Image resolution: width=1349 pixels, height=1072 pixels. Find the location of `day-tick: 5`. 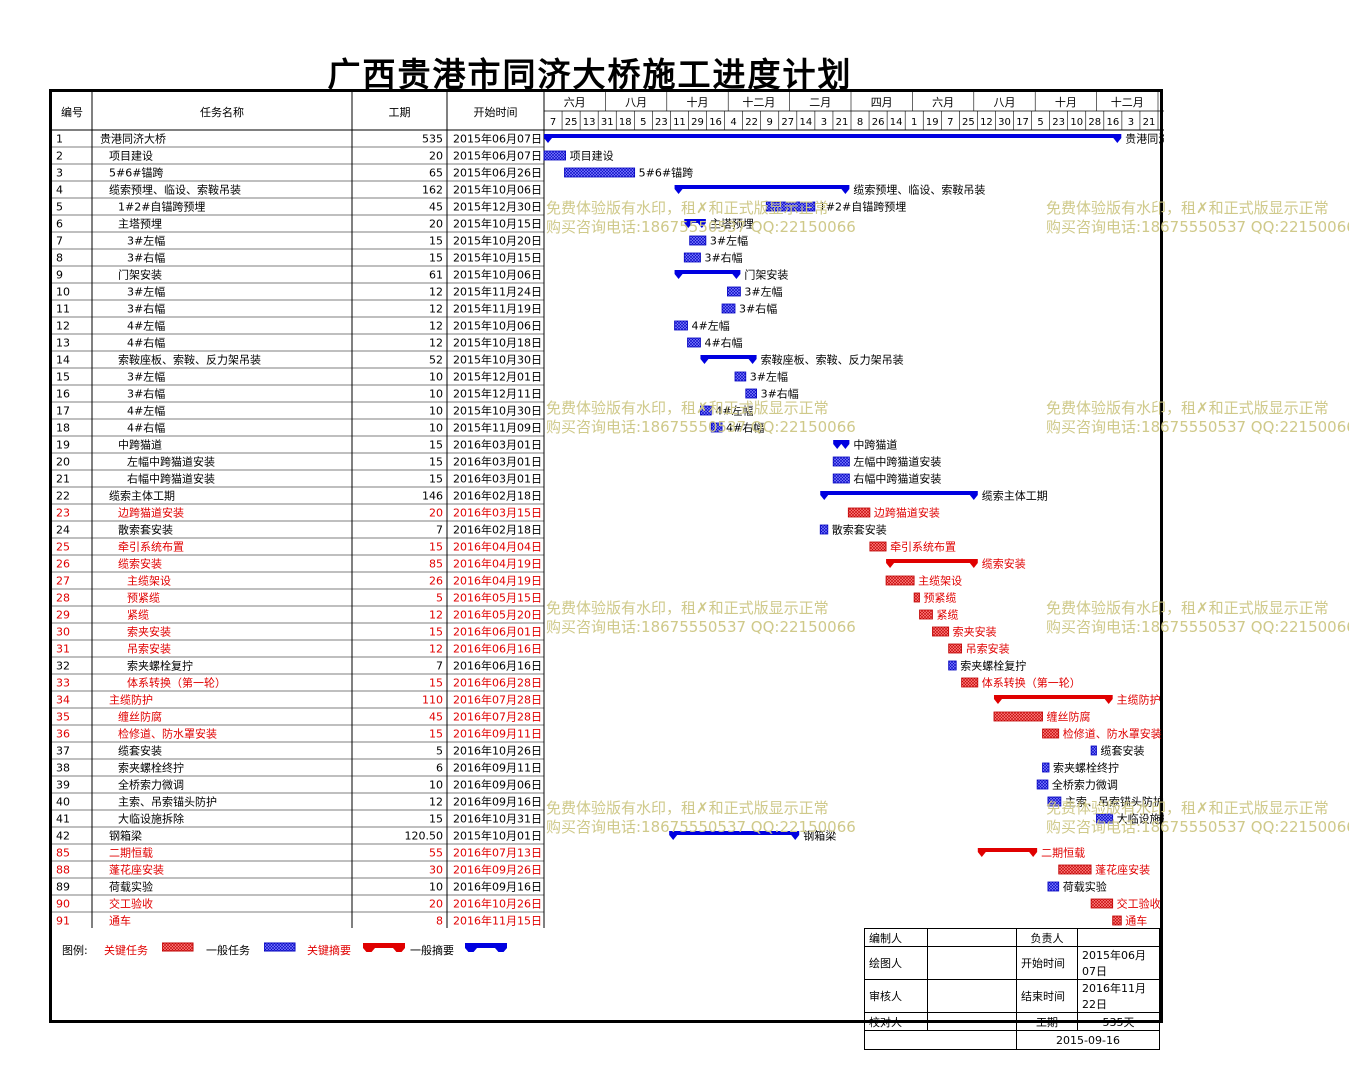

day-tick: 5 is located at coordinates (643, 122).